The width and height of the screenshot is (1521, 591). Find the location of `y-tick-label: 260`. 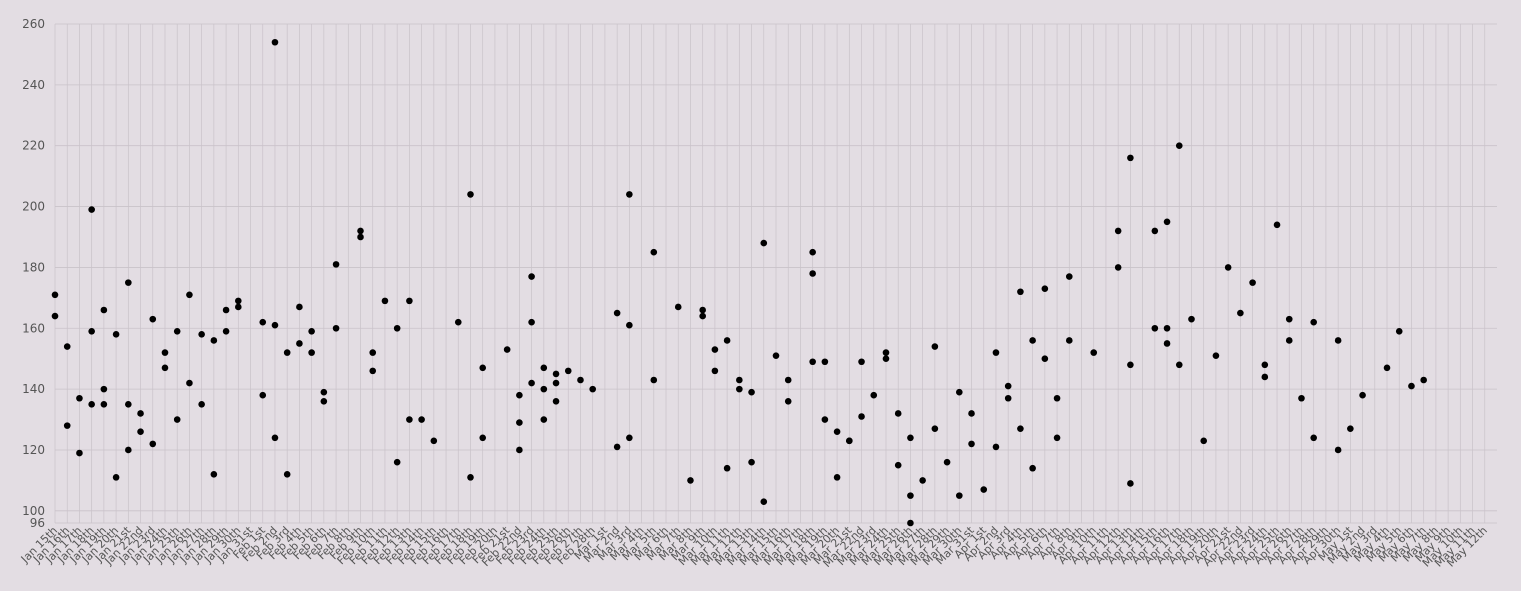

y-tick-label: 260 is located at coordinates (33, 24).